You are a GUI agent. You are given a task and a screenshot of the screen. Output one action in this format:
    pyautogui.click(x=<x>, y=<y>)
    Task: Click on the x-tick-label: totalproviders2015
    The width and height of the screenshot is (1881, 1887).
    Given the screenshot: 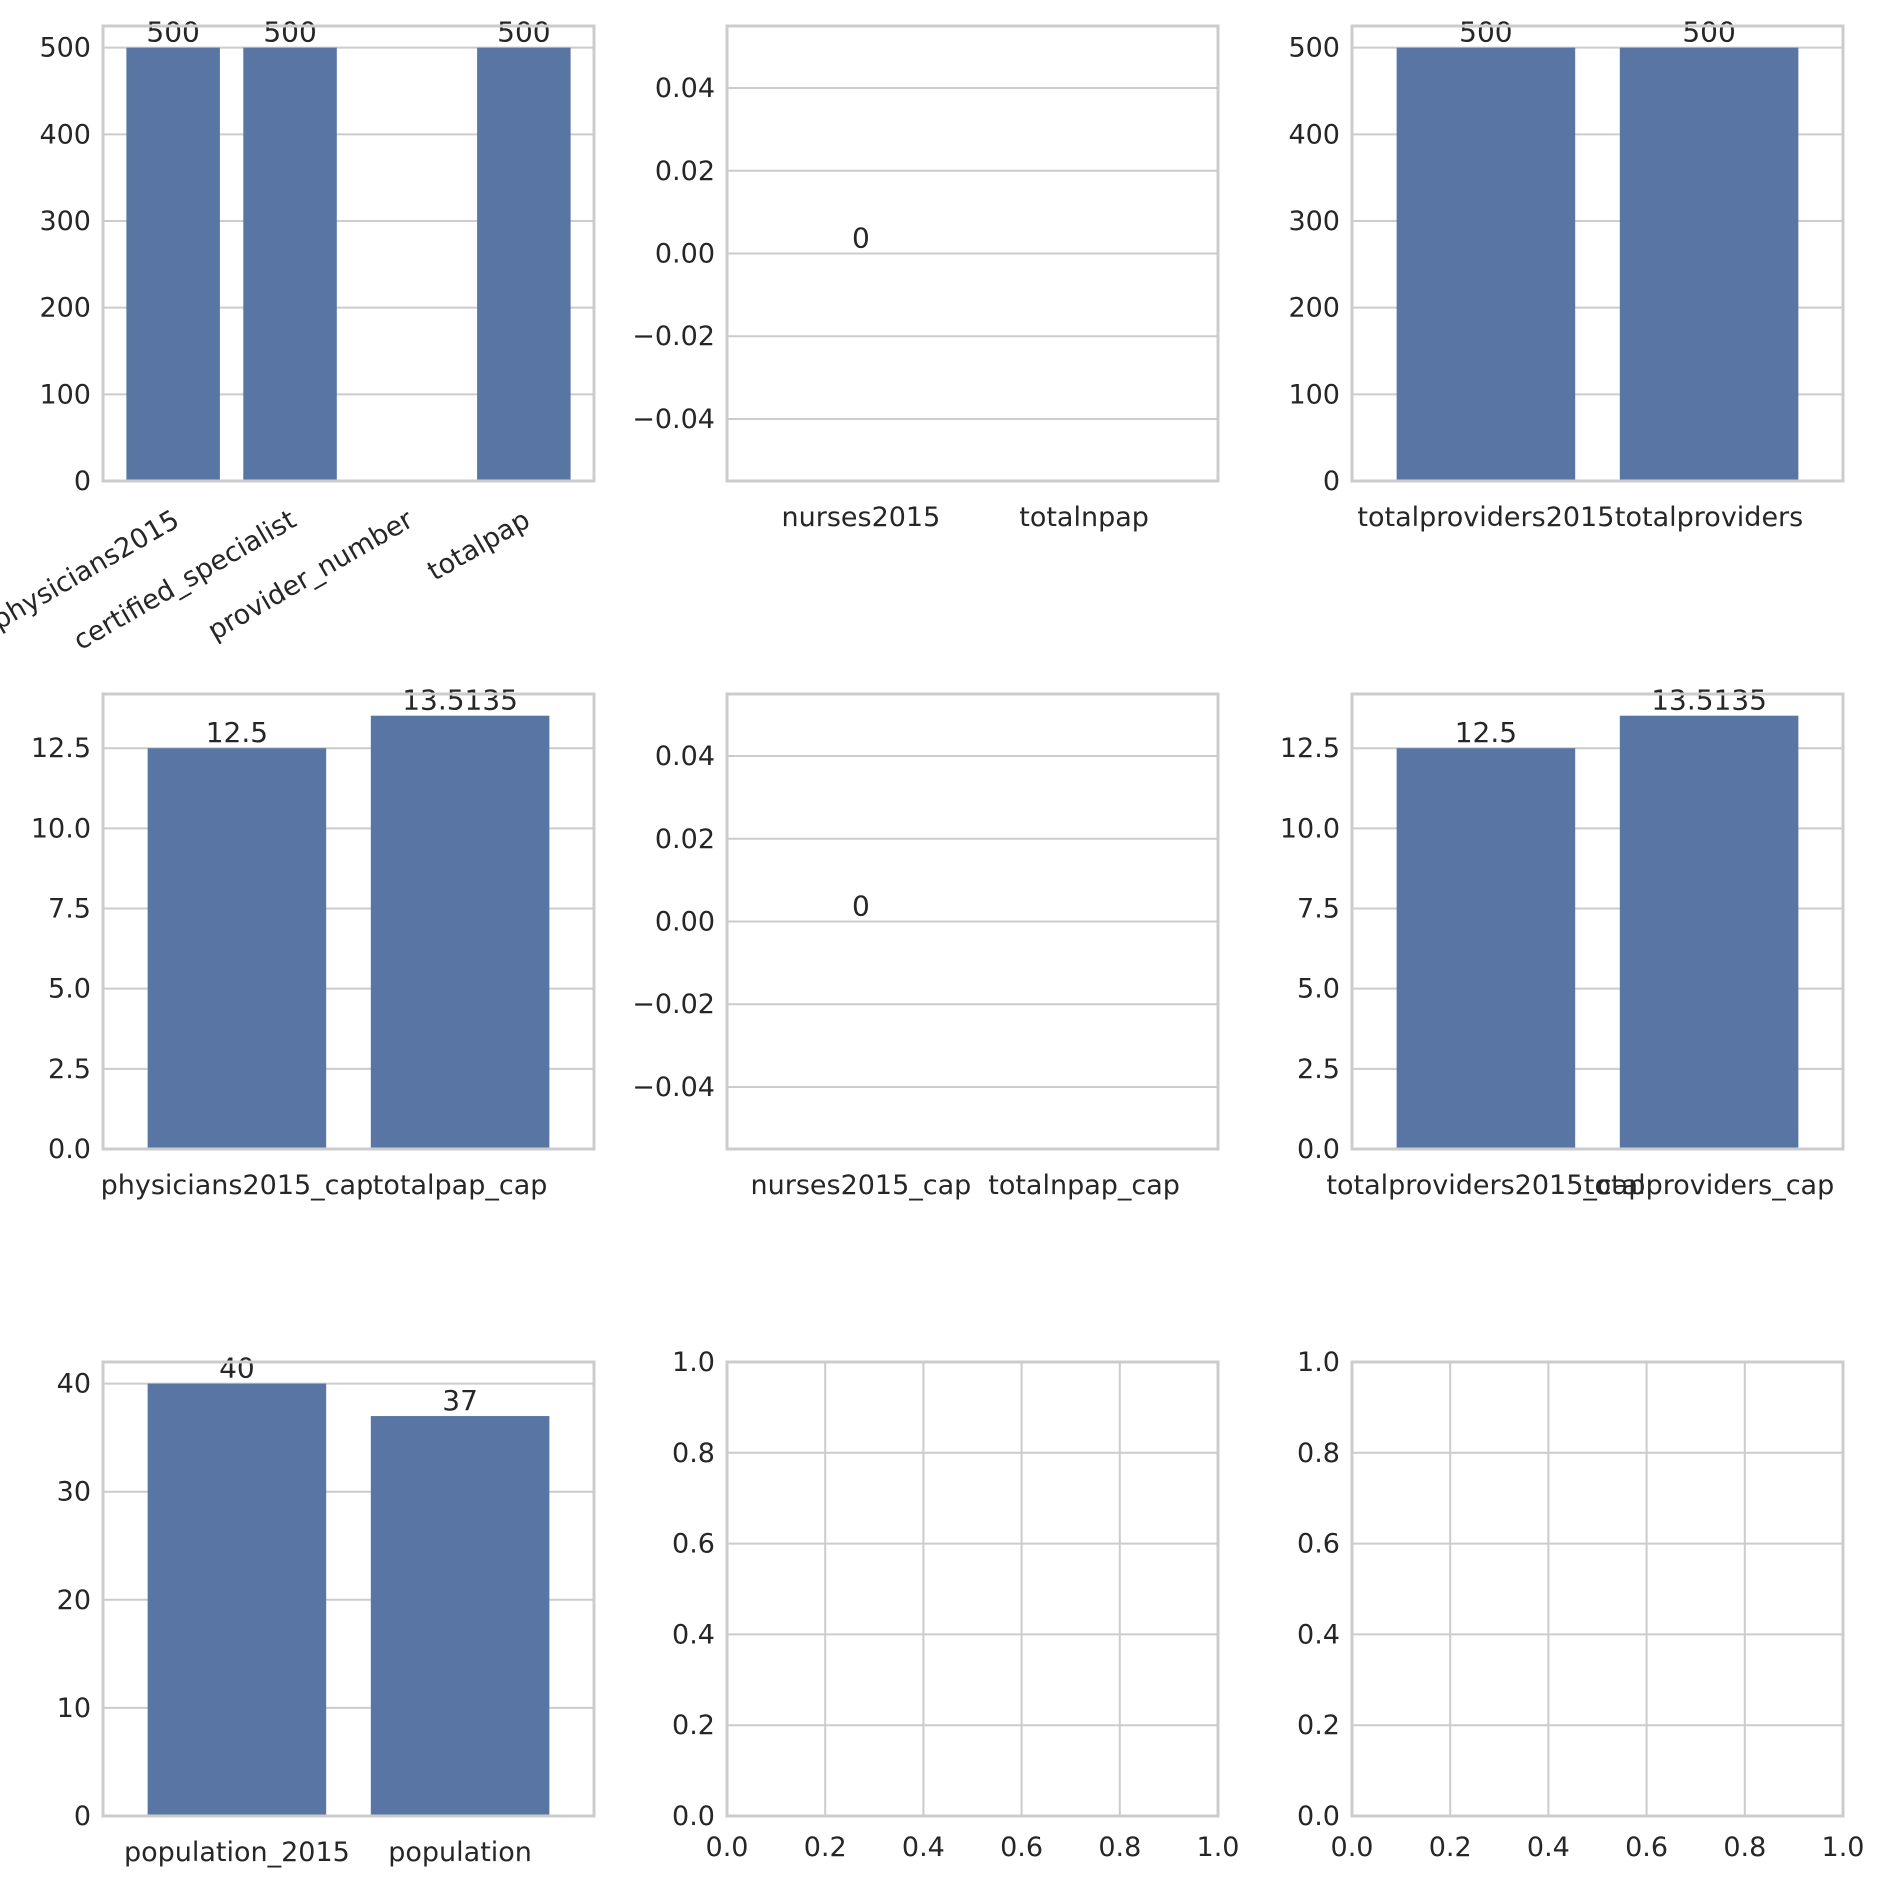 What is the action you would take?
    pyautogui.click(x=1485, y=517)
    